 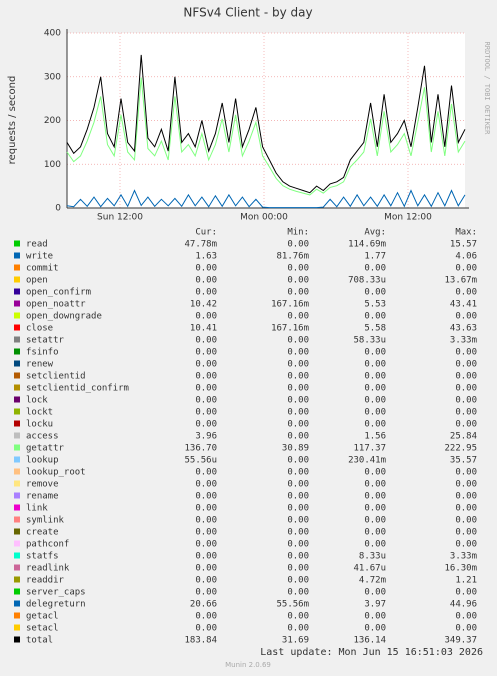 I want to click on legend-stat: 15.57, so click(x=463, y=245).